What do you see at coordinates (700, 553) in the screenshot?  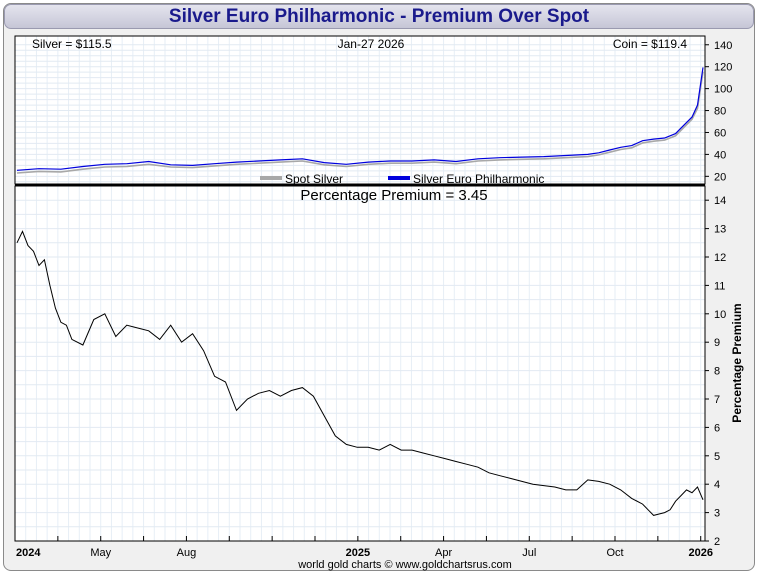 I see `xtick-label: 2026` at bounding box center [700, 553].